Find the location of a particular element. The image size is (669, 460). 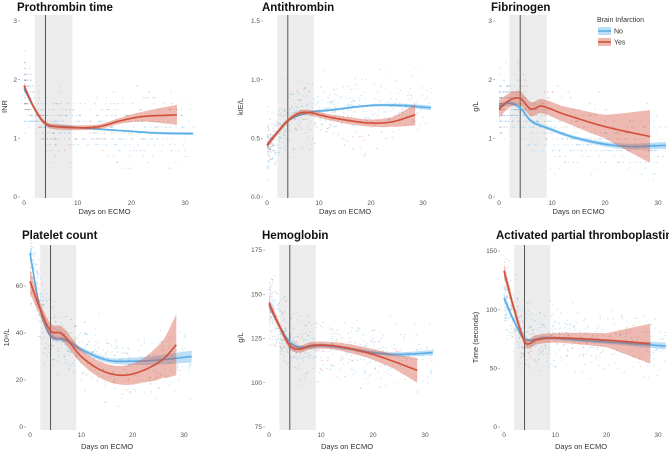

y-tick-label: 0.5 is located at coordinates (255, 139).